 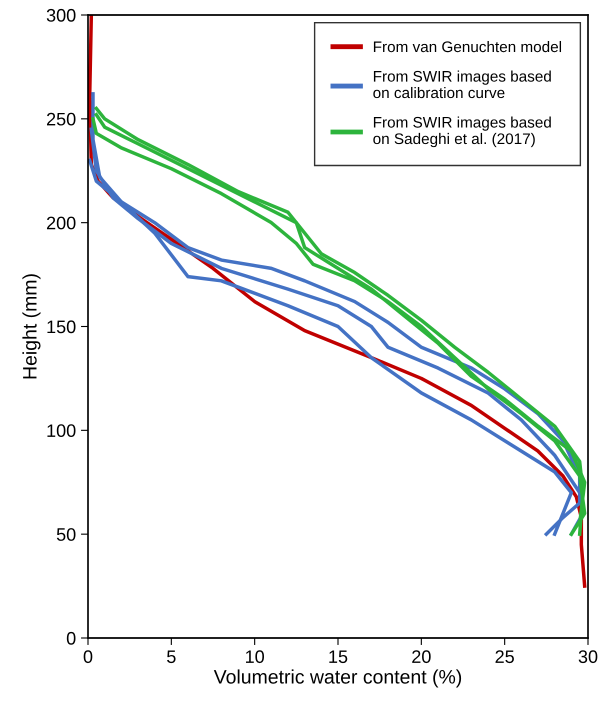 I want to click on y-axis-title: Height (mm), so click(x=31, y=326).